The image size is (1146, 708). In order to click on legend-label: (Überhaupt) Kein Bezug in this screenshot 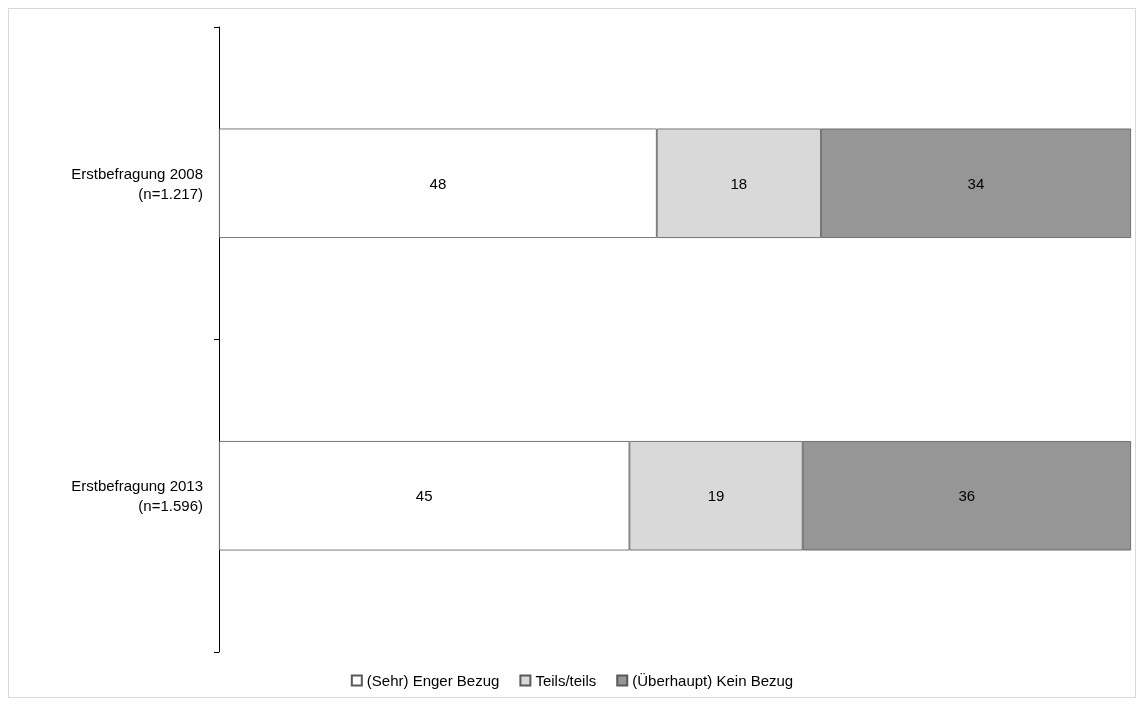, I will do `click(713, 680)`.